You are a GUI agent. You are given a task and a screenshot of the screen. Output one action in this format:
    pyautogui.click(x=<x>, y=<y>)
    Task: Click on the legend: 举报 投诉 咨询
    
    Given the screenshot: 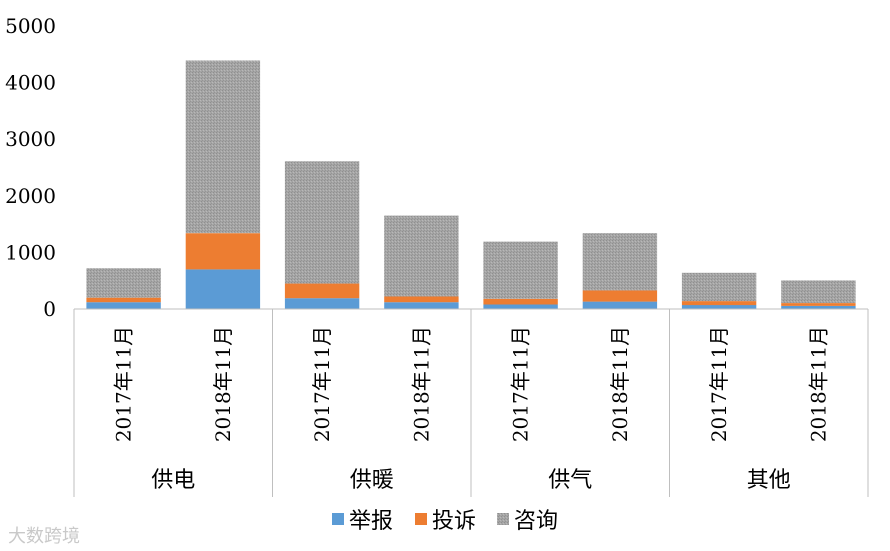 What is the action you would take?
    pyautogui.click(x=445, y=521)
    